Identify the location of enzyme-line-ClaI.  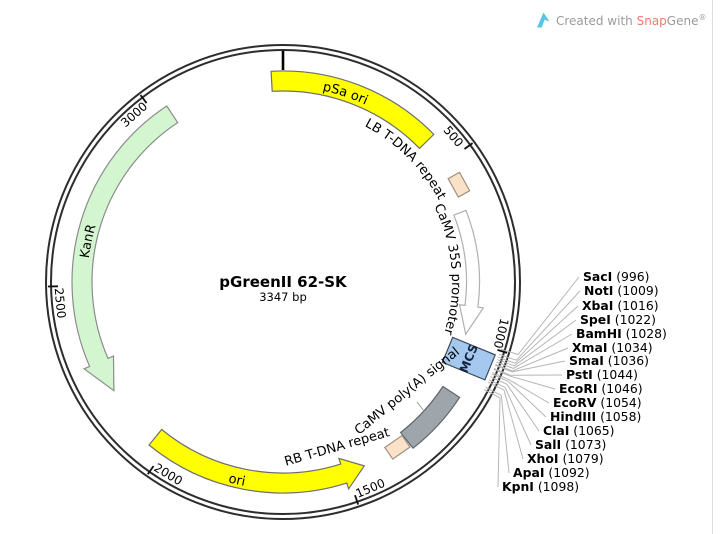
(515, 404).